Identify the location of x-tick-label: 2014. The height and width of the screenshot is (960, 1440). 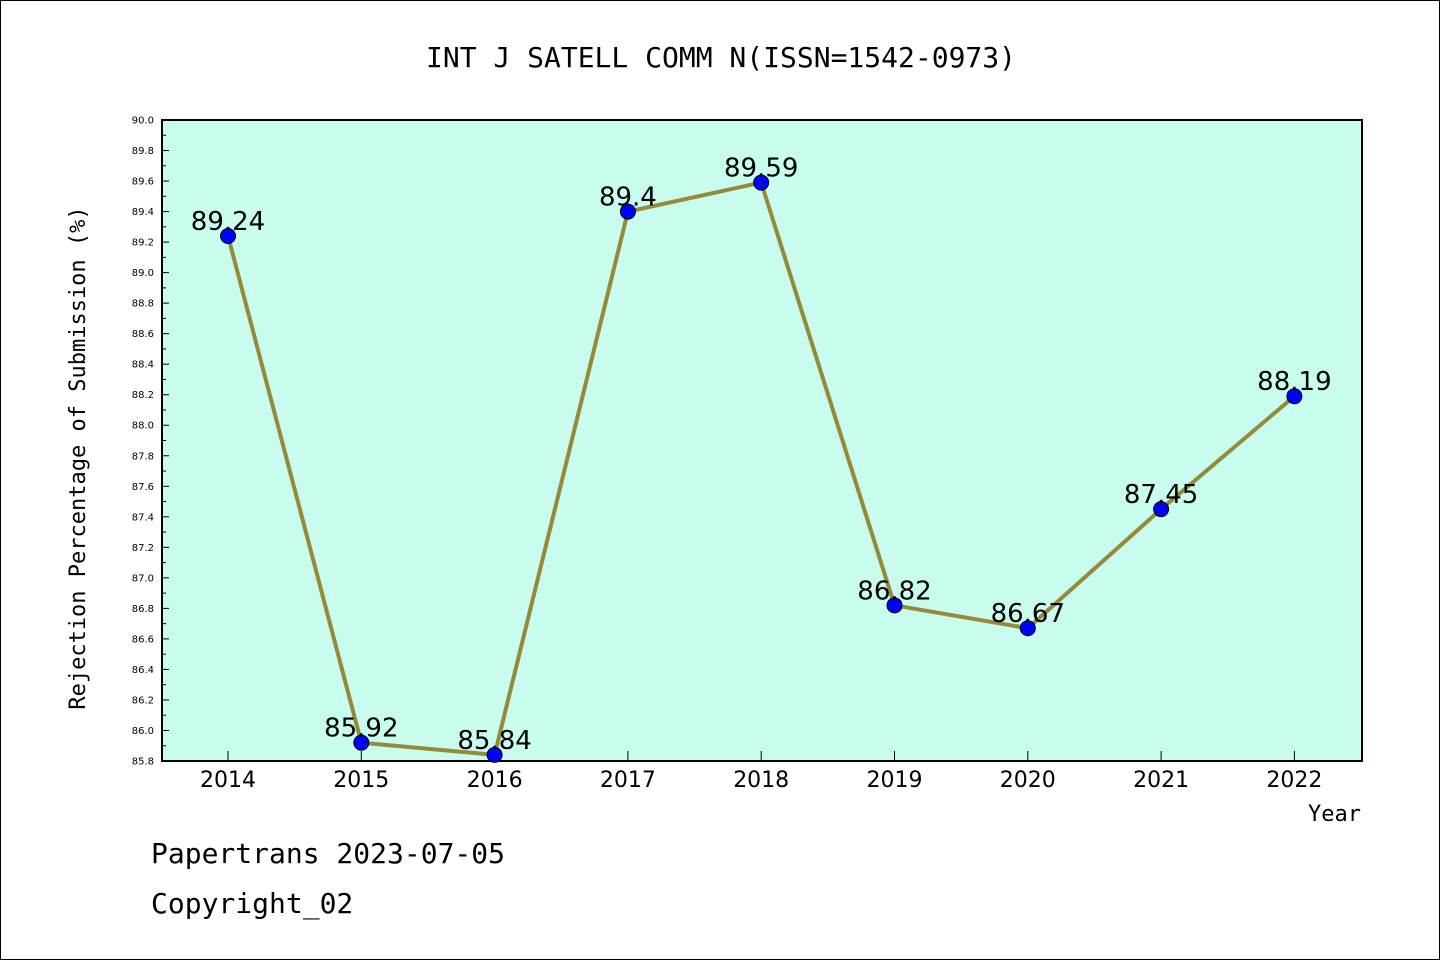
(228, 780).